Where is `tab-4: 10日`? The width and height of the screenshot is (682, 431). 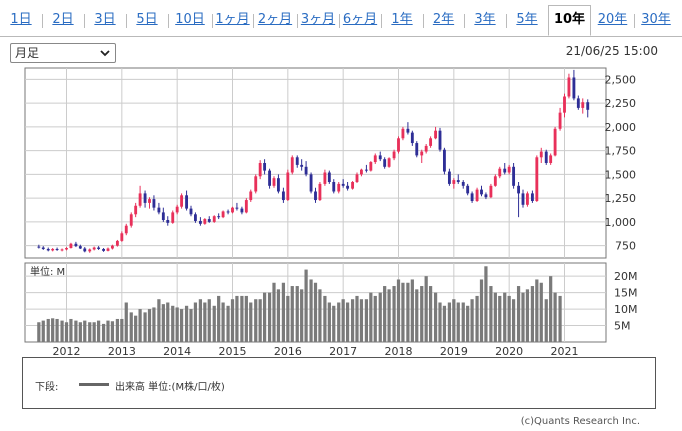
tab-4: 10日 is located at coordinates (190, 19).